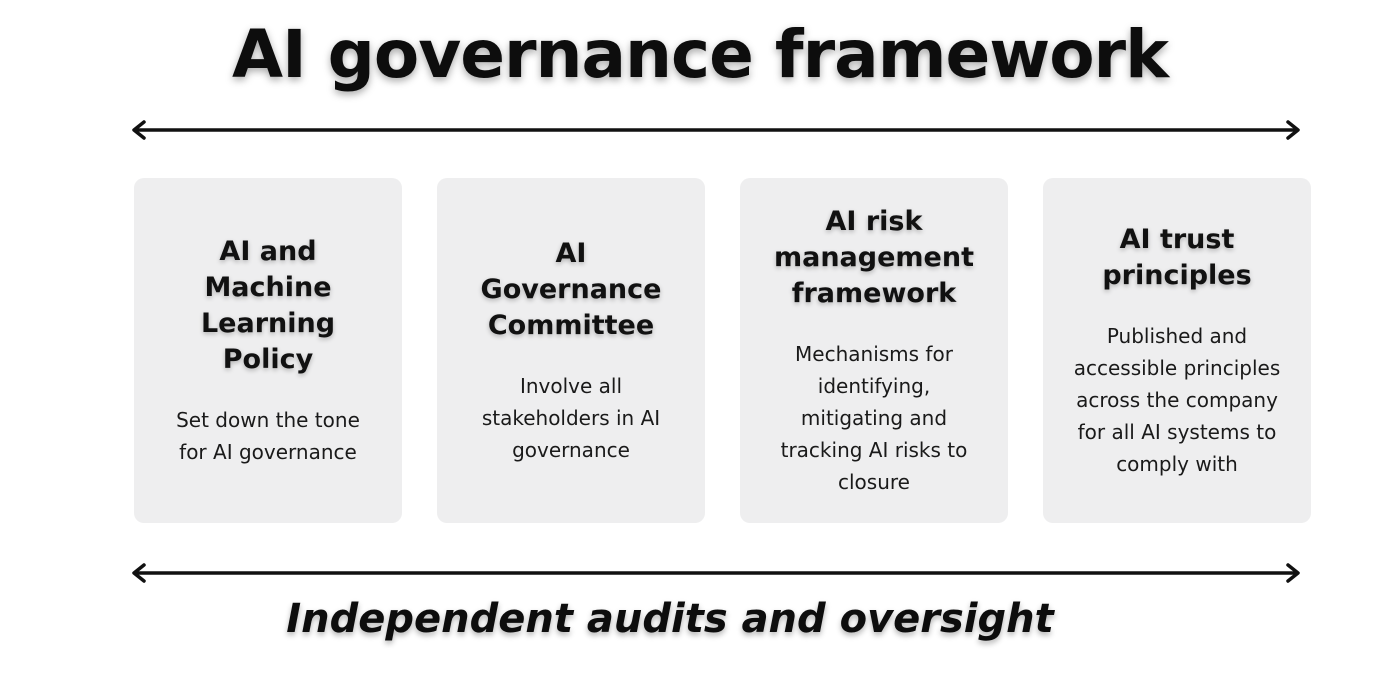  Describe the element at coordinates (700, 54) in the screenshot. I see `page-title: AI governance framework` at that location.